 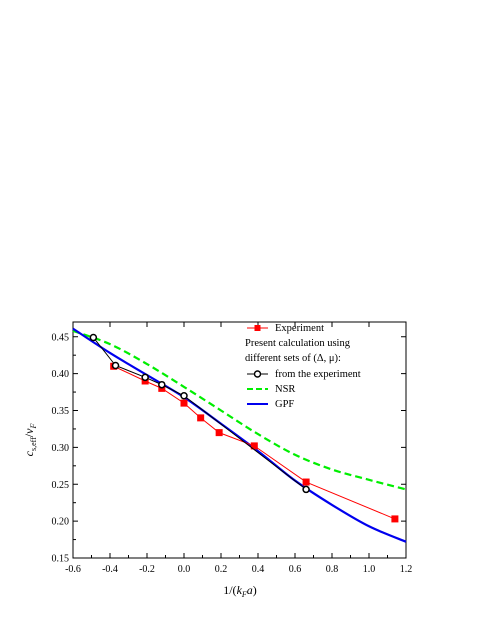 I want to click on legend-experiment-label: Experiment, so click(x=299, y=328).